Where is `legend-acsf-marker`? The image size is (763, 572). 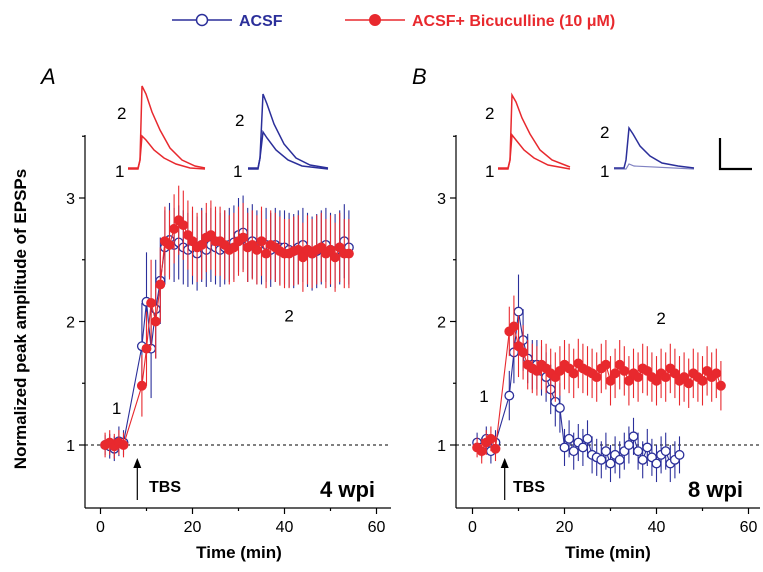
legend-acsf-marker is located at coordinates (202, 20).